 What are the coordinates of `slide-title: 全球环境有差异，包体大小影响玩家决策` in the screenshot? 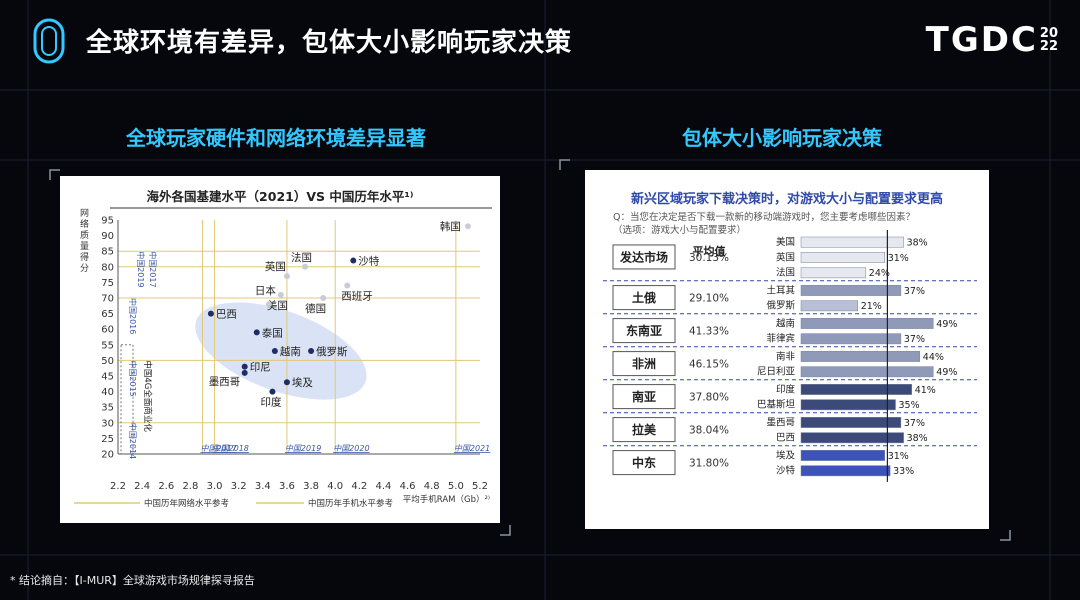 It's located at (329, 43).